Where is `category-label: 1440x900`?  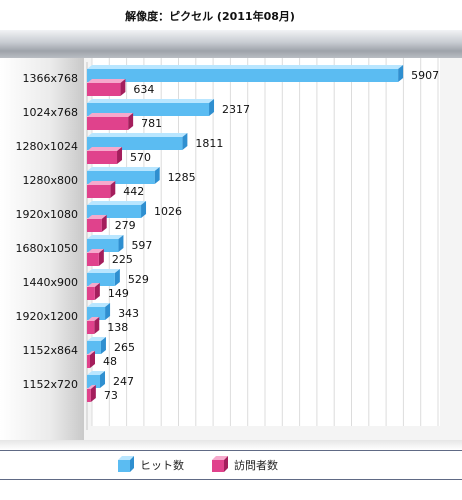
category-label: 1440x900 is located at coordinates (51, 282).